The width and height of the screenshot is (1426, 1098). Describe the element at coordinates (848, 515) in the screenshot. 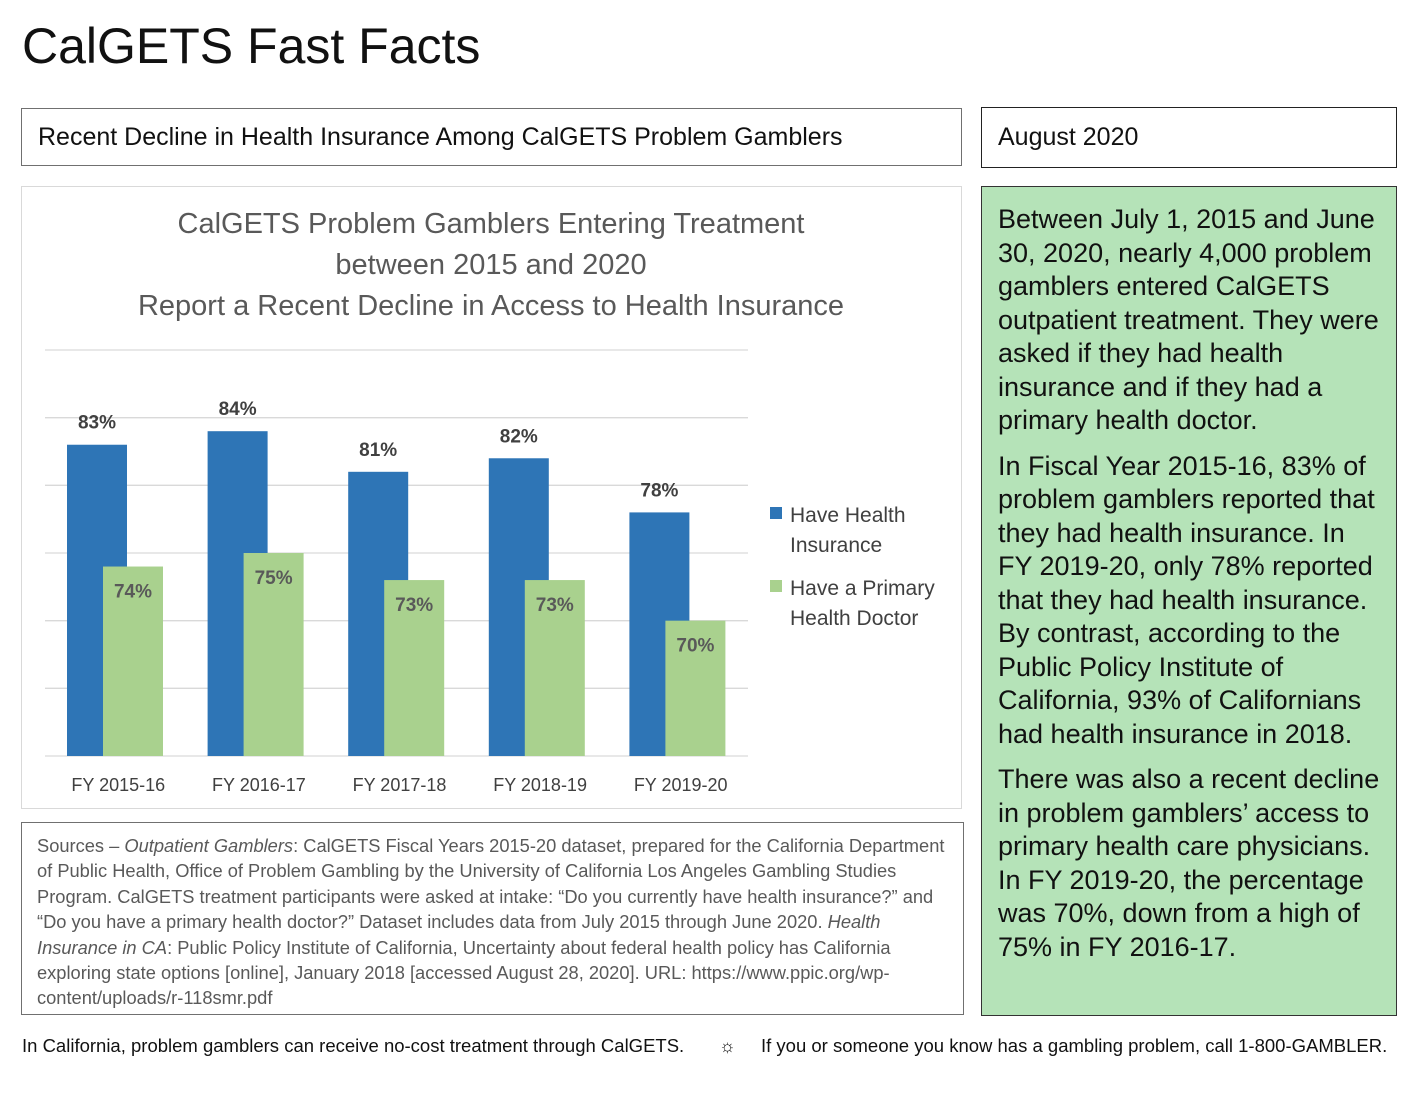

I see `legend-label: Have Health` at that location.